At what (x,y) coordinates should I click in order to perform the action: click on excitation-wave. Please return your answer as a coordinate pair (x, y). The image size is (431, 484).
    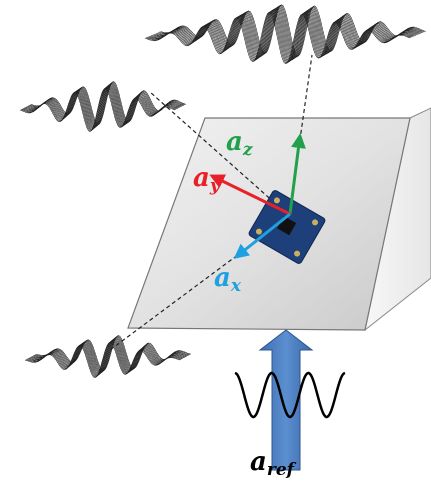
    Looking at the image, I should click on (290, 395).